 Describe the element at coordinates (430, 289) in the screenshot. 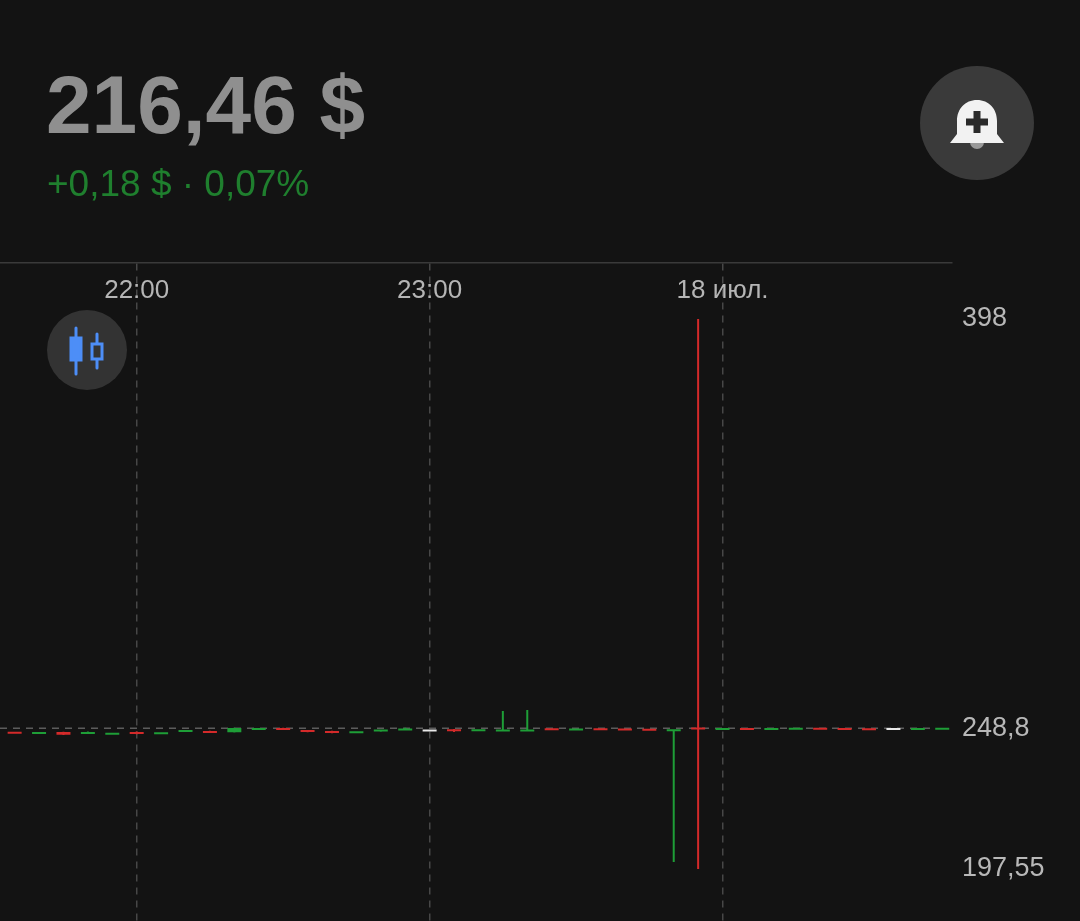

I see `x-tick-label: 23:00` at that location.